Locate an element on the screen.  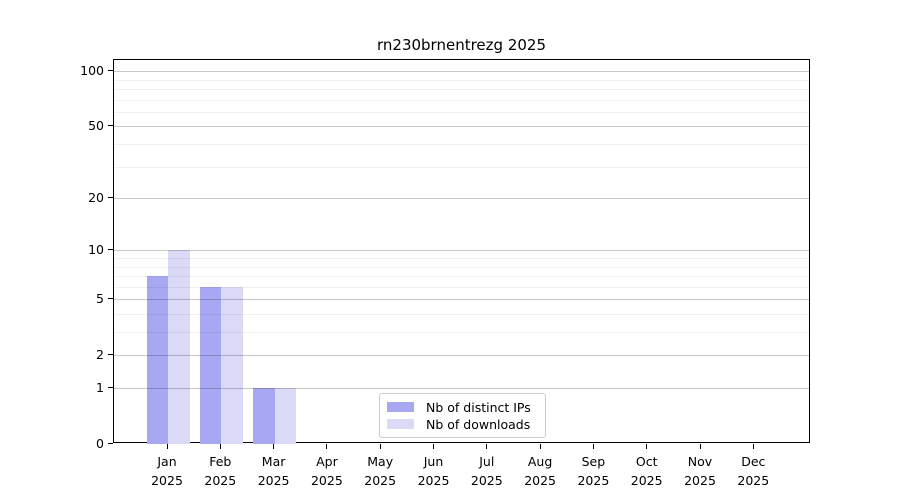
x-tick-aug is located at coordinates (540, 446).